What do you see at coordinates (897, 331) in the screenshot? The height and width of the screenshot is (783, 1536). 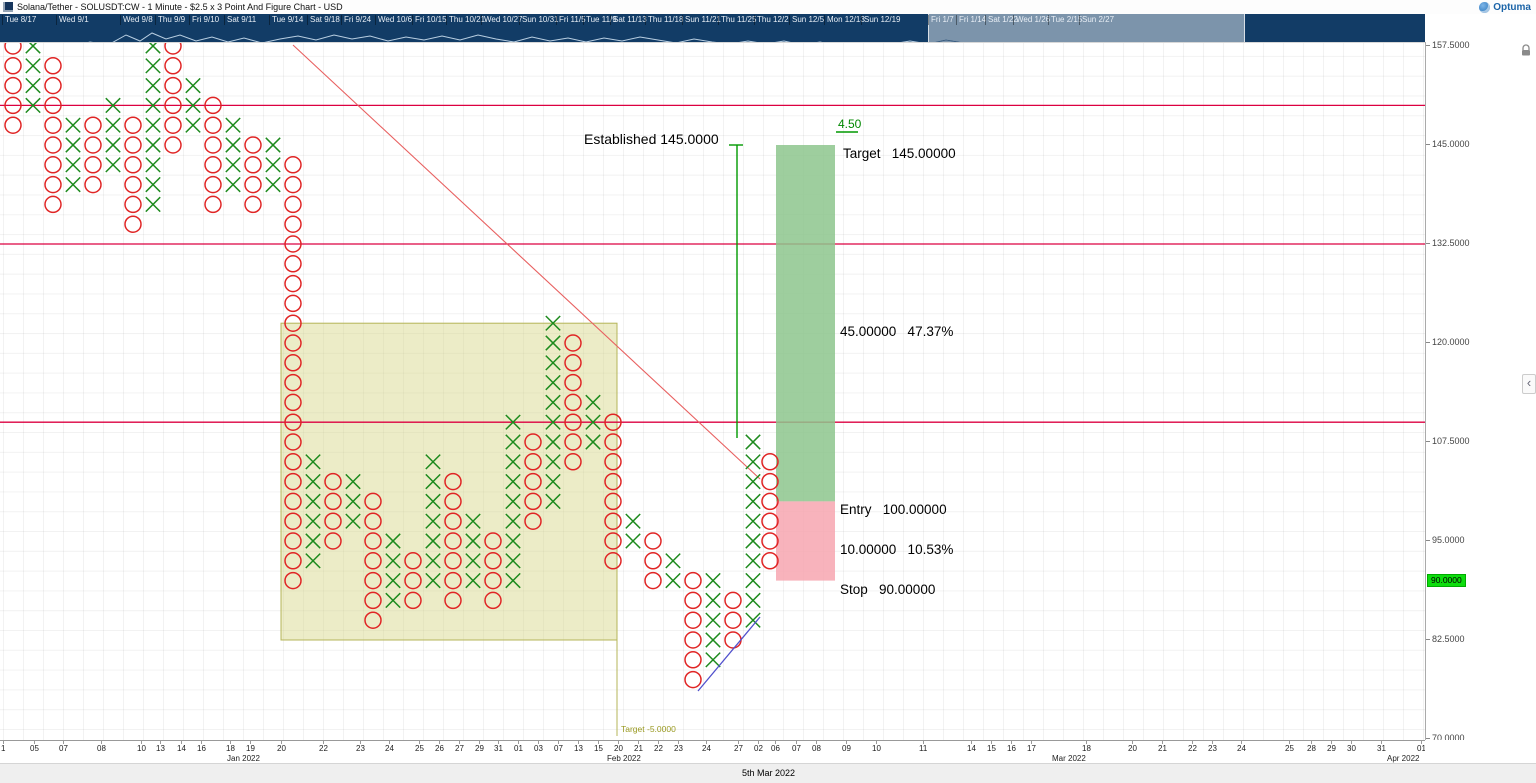 I see `trade-gain-label: 45.00000 47.37%` at bounding box center [897, 331].